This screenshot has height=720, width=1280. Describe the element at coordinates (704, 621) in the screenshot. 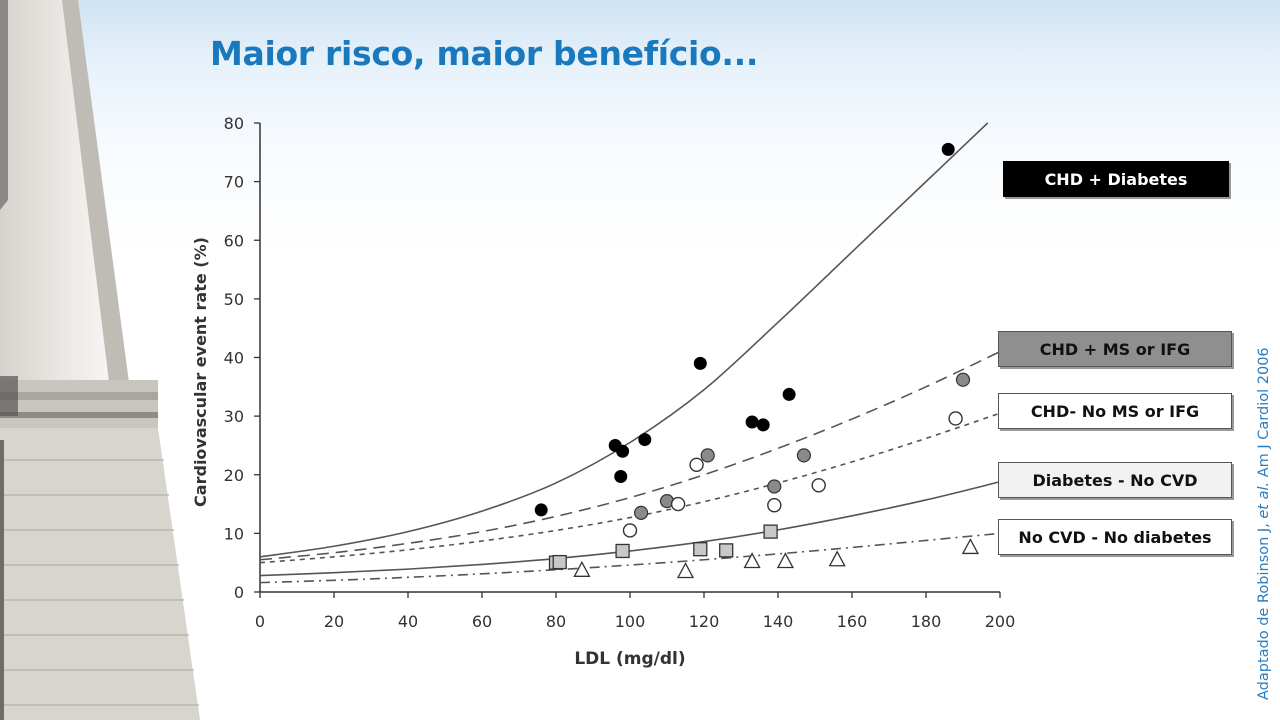

I see `x-tick-label: 120` at that location.